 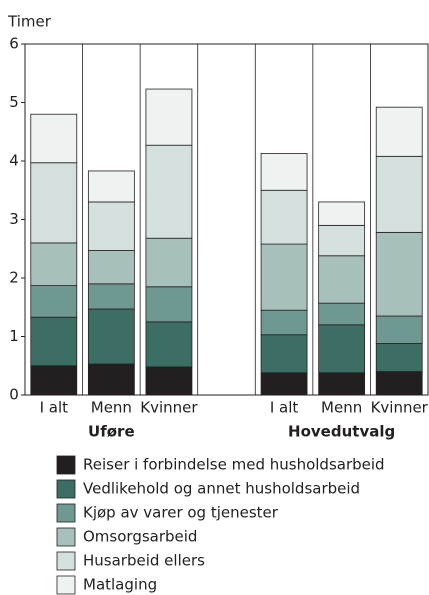 I want to click on legend-label: Vedlikehold og annet husholdsarbeid, so click(x=221, y=489).